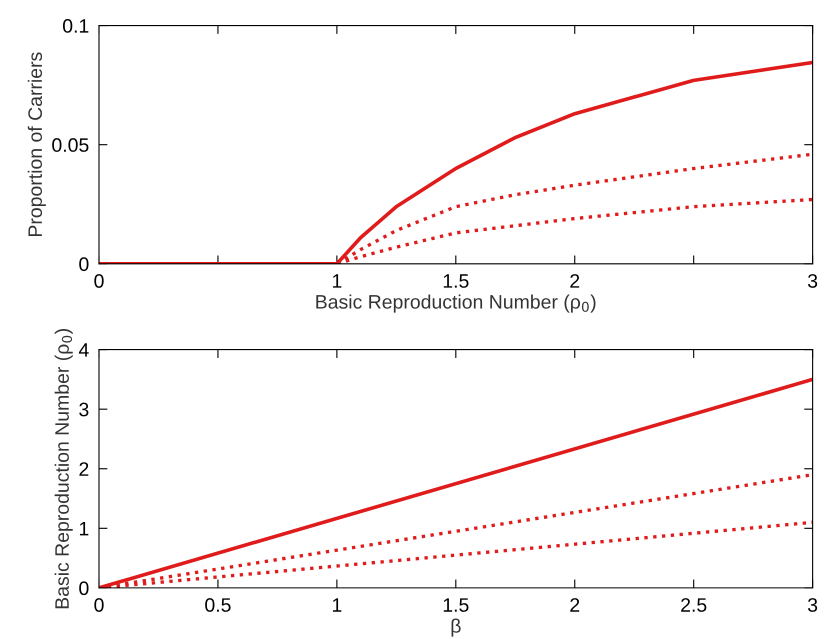 The image size is (825, 639). Describe the element at coordinates (693, 605) in the screenshot. I see `x-tick-label: 2.5` at that location.